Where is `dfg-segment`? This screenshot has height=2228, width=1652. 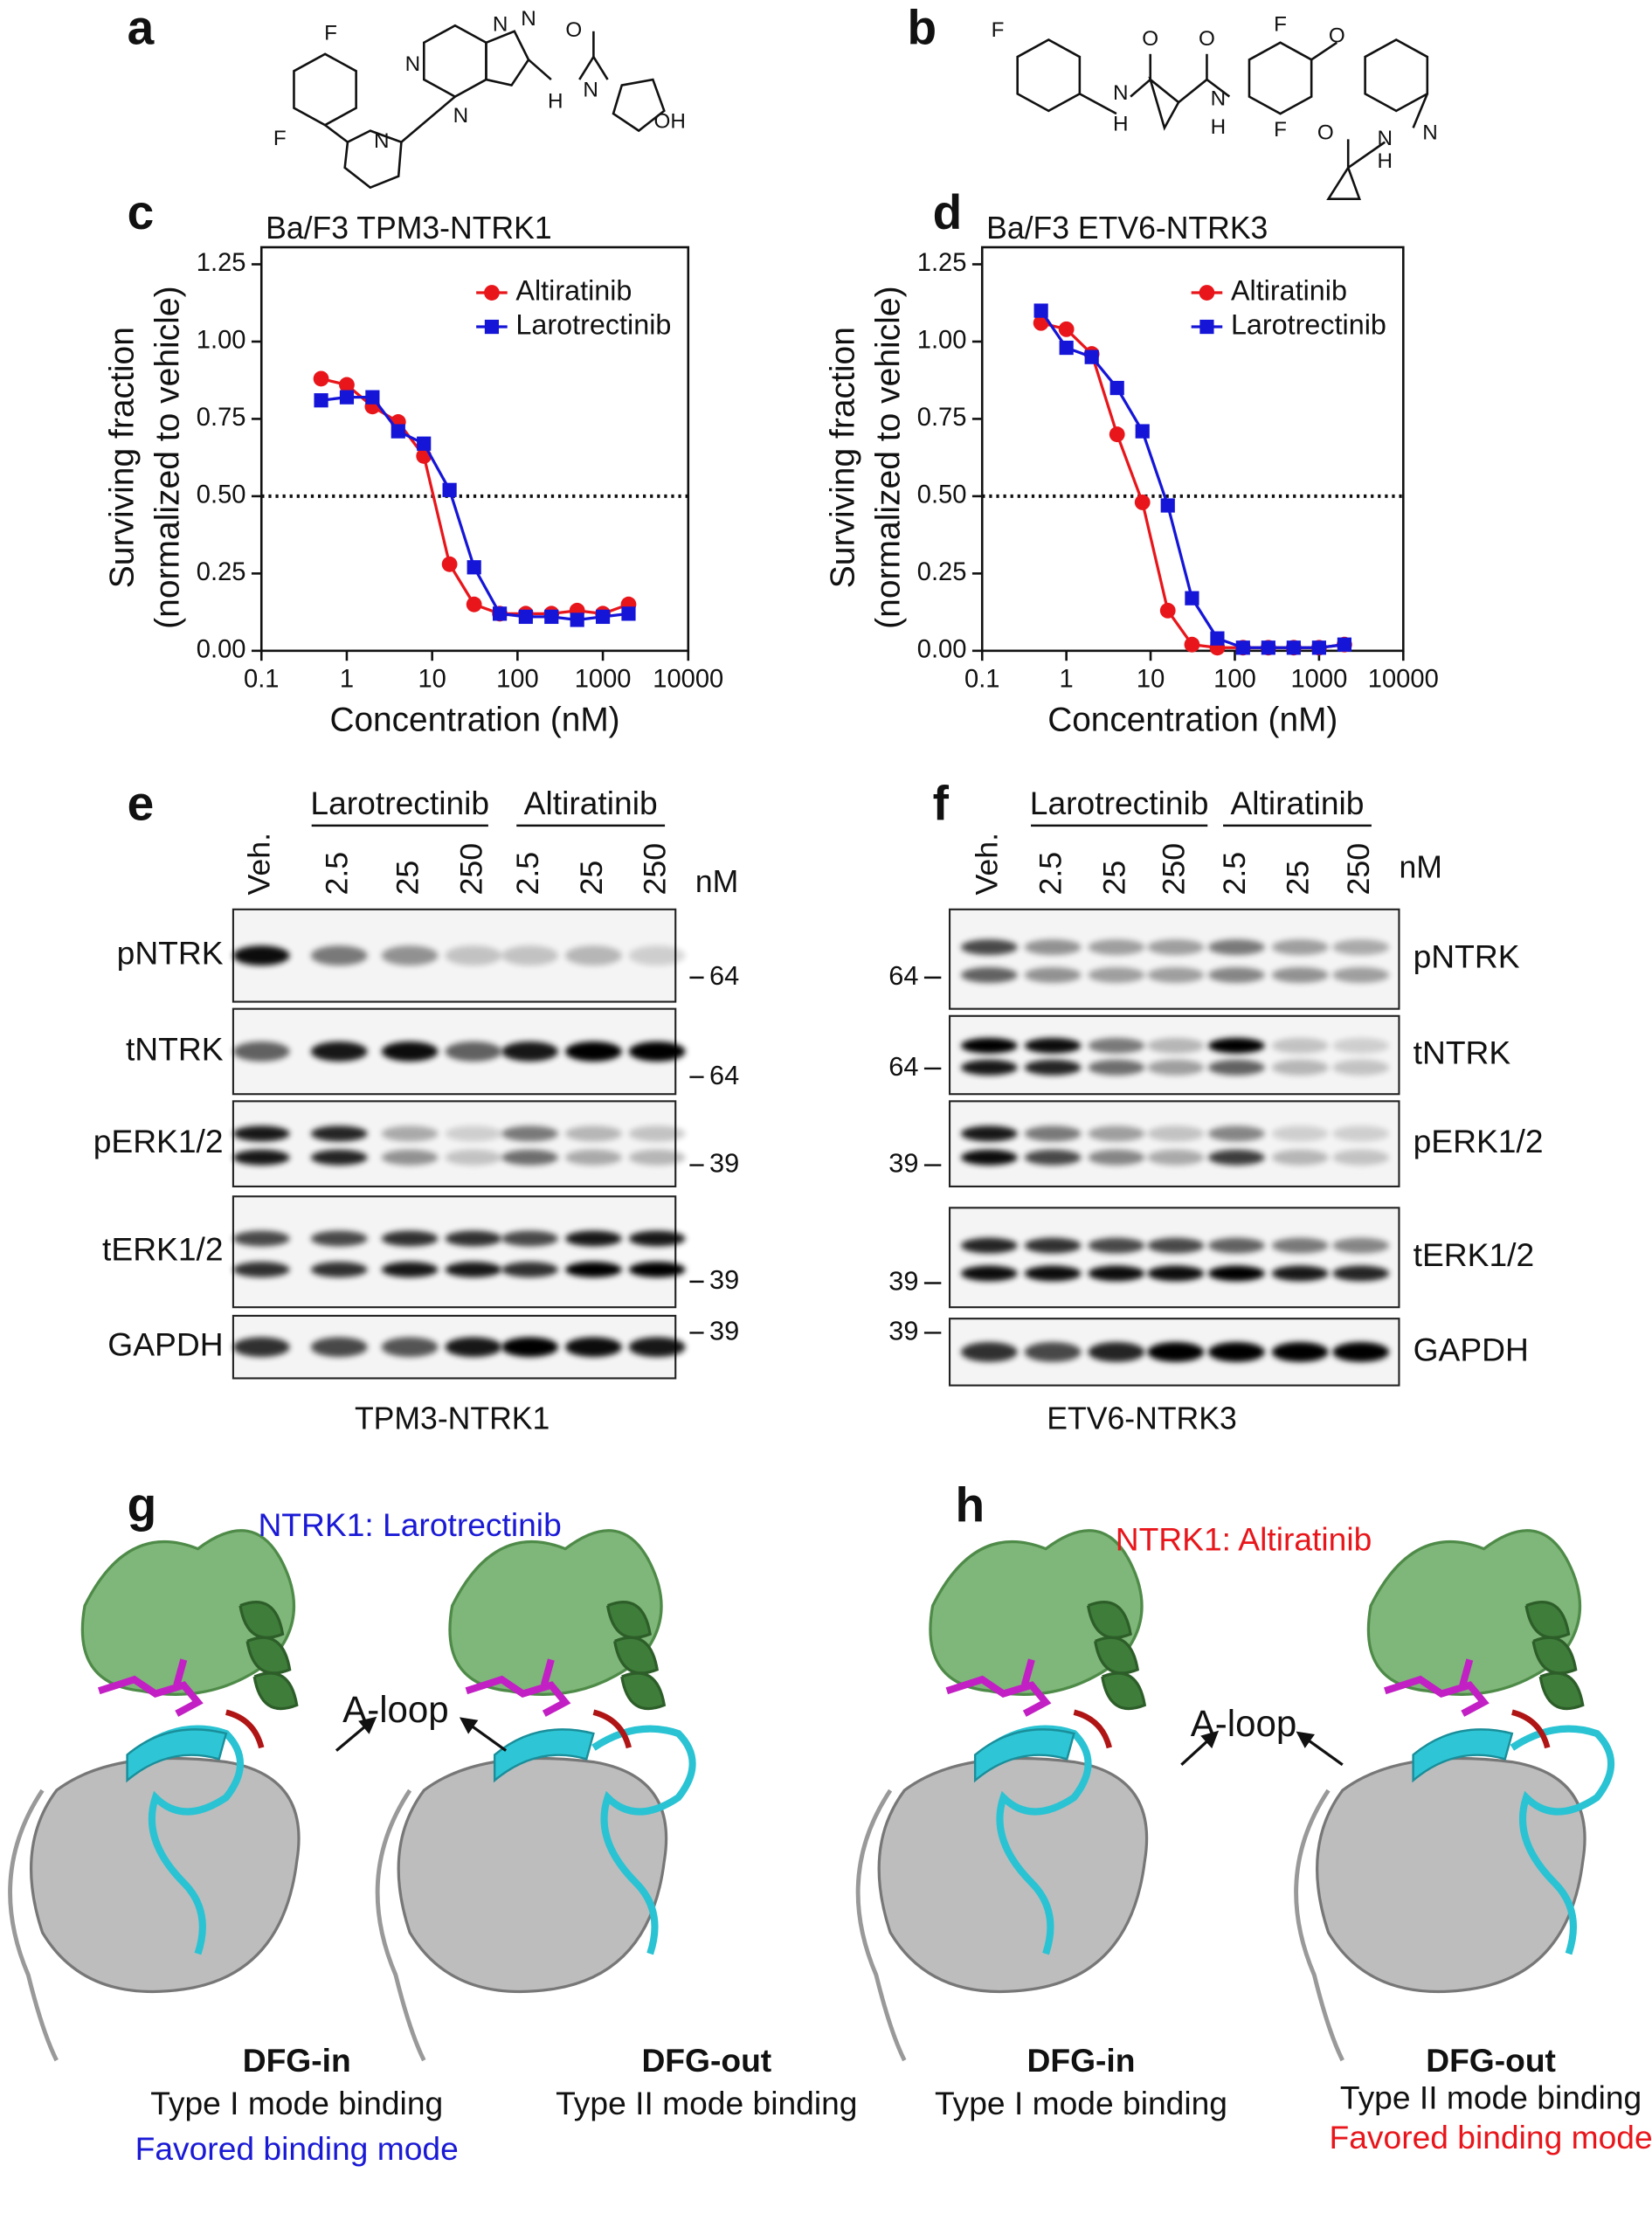 dfg-segment is located at coordinates (612, 1729).